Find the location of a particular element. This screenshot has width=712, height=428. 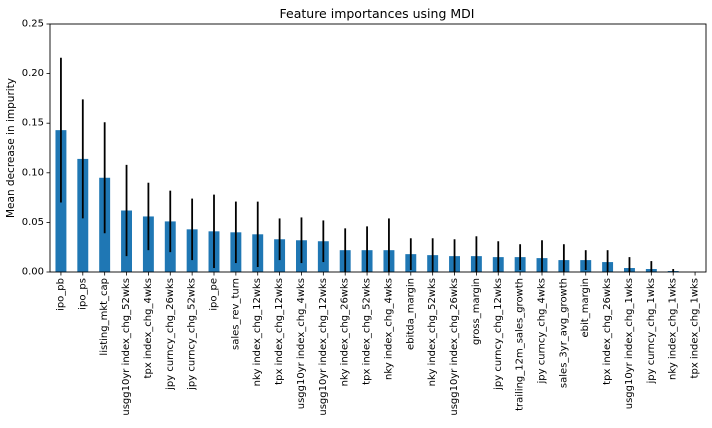

x-tick-label: tpx index_chg_4wks is located at coordinates (148, 328).